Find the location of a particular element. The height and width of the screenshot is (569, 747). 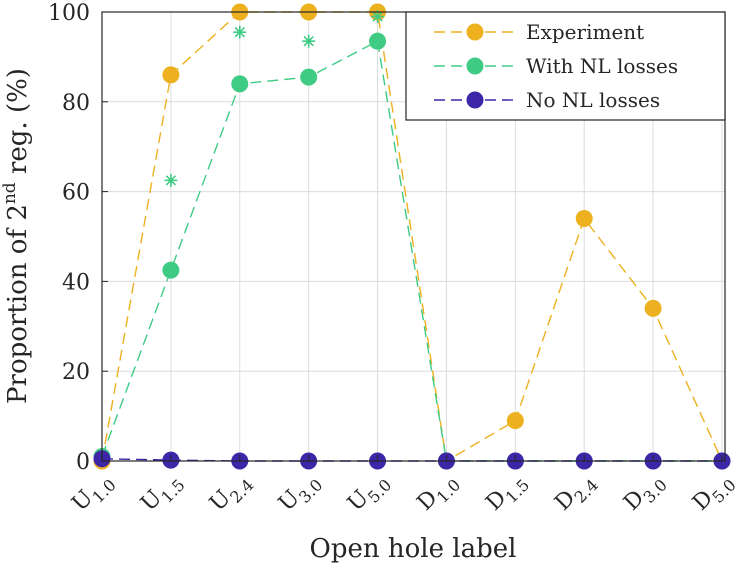

legend: Experiment With NL losses No NL losses is located at coordinates (565, 66).